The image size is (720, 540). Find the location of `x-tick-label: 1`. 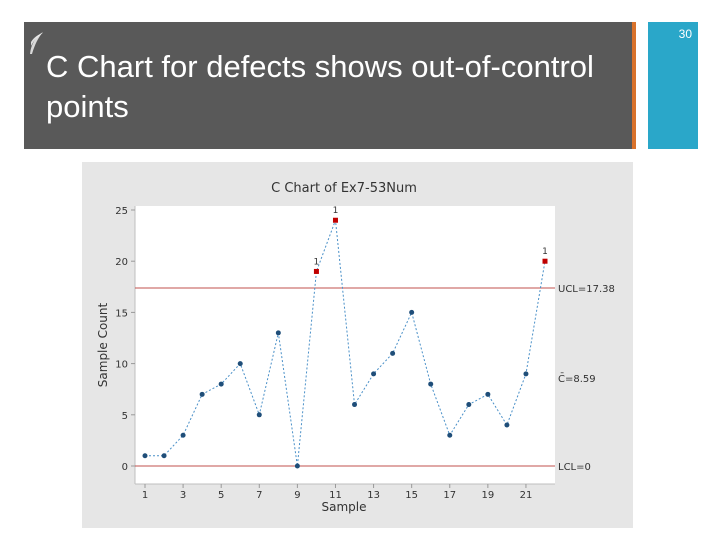

x-tick-label: 1 is located at coordinates (145, 495).